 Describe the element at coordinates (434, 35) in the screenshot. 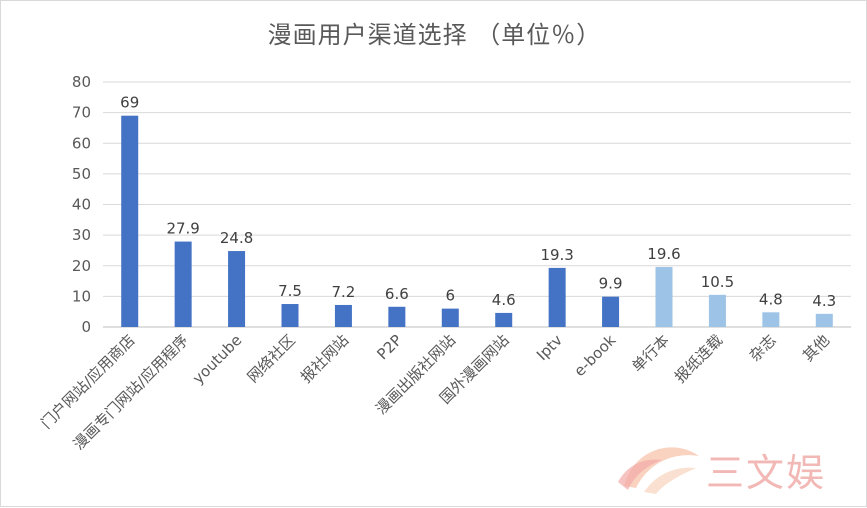

I see `chart-title: 漫画用户渠道选择 （单位％）` at that location.